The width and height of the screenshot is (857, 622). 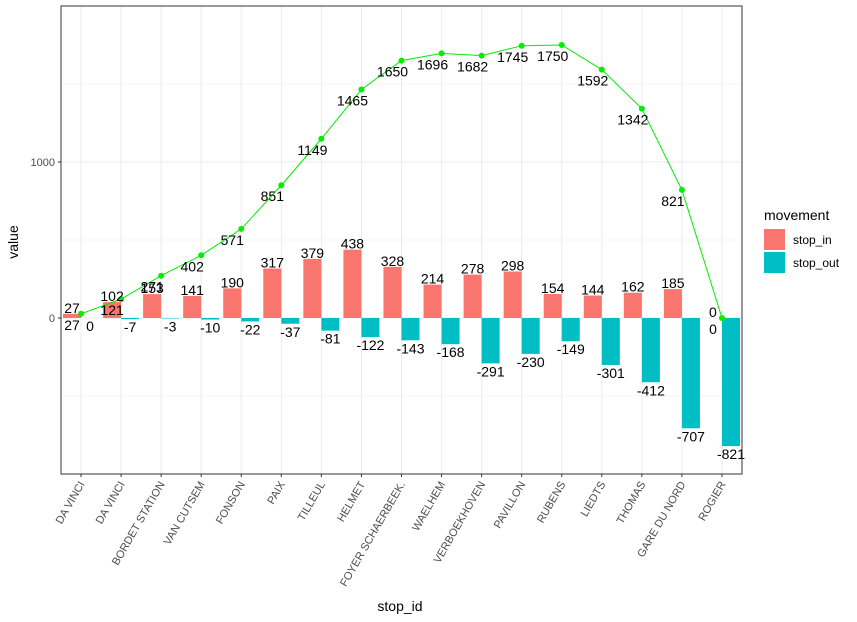 I want to click on bar-label-stop_in: 214, so click(x=433, y=279).